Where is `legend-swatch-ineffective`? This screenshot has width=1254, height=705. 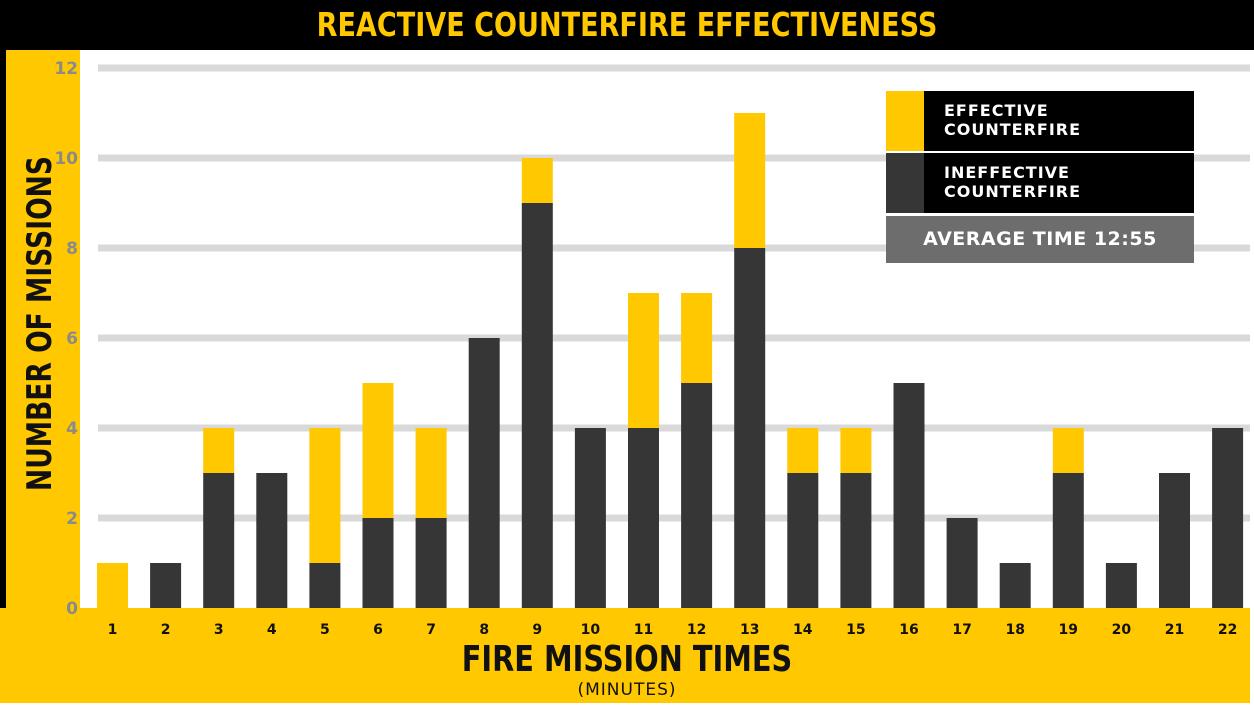 legend-swatch-ineffective is located at coordinates (905, 183).